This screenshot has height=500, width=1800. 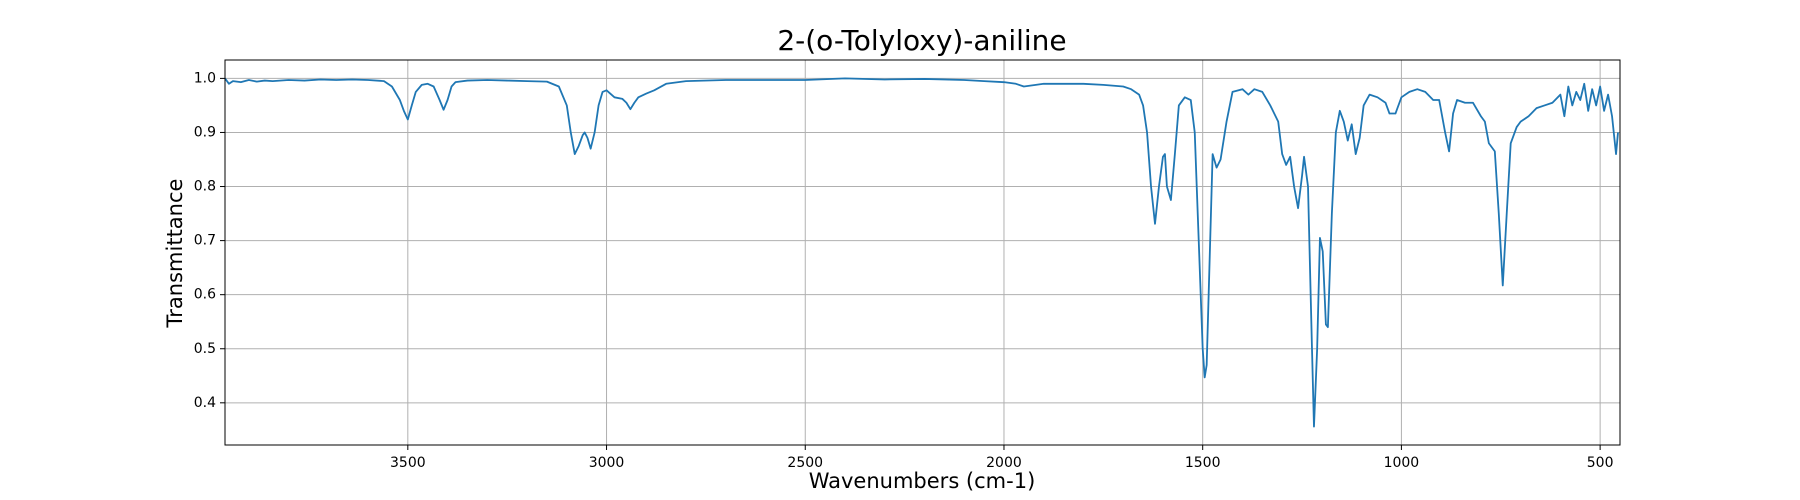 I want to click on x-tick-label: 2500, so click(x=805, y=463).